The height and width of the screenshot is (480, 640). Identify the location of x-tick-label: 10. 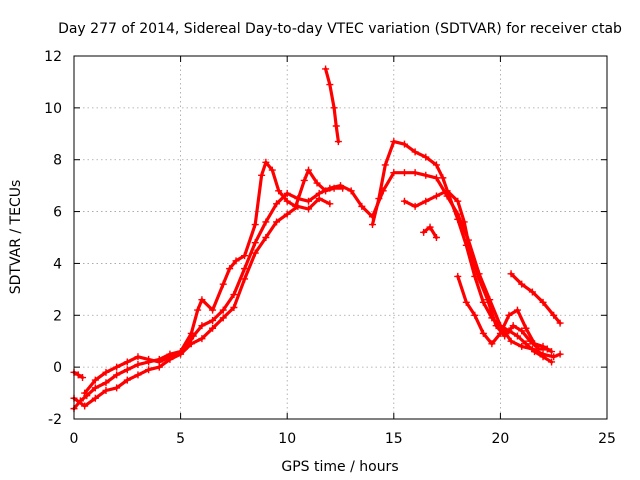
(287, 439).